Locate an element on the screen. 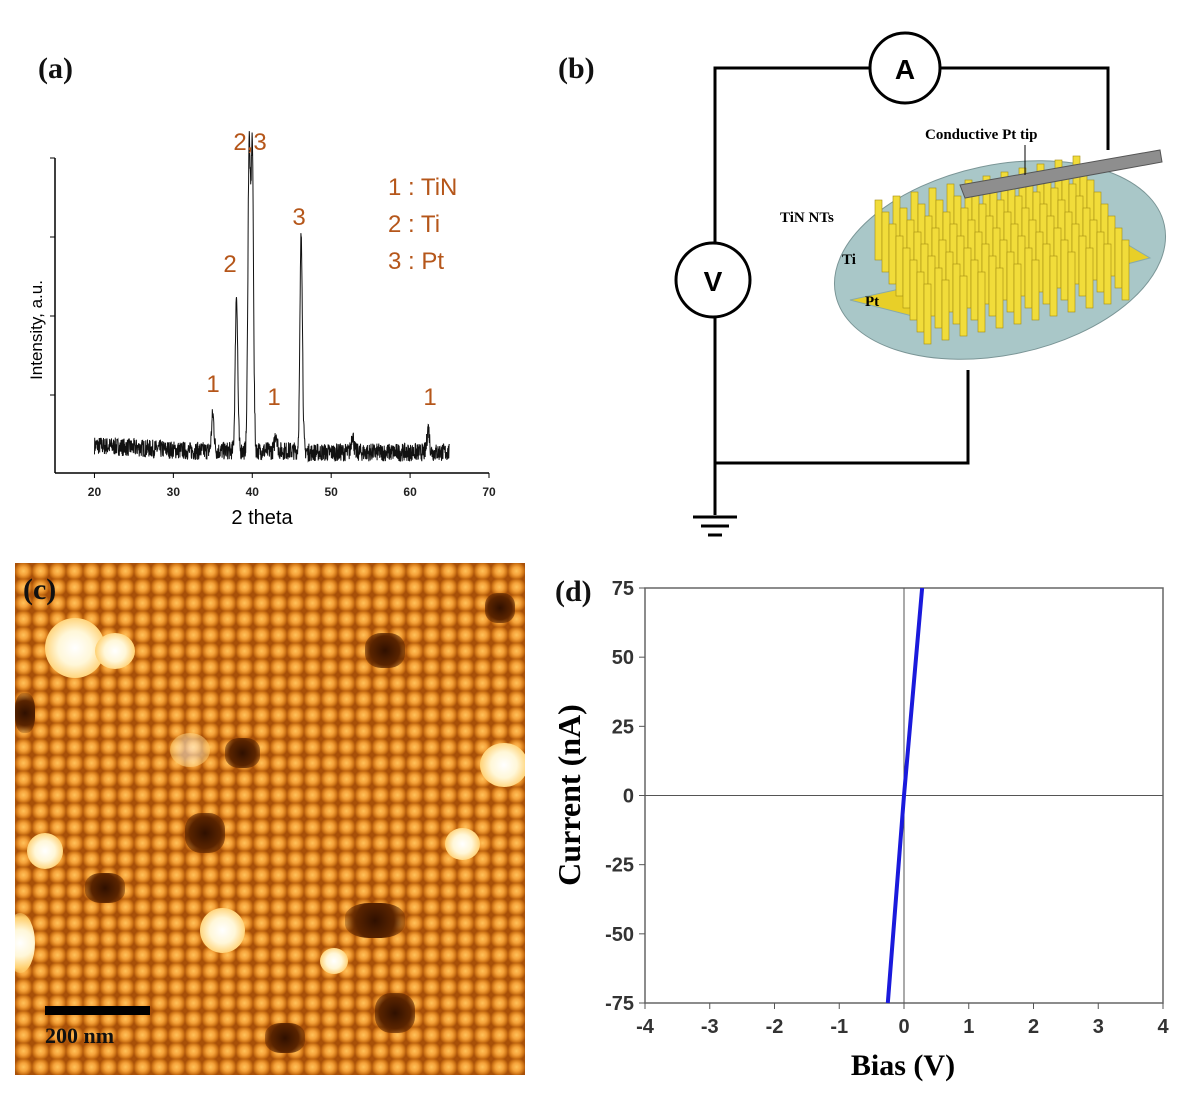 Image resolution: width=1200 pixels, height=1102 pixels. y-tick-label: 75 is located at coordinates (623, 589).